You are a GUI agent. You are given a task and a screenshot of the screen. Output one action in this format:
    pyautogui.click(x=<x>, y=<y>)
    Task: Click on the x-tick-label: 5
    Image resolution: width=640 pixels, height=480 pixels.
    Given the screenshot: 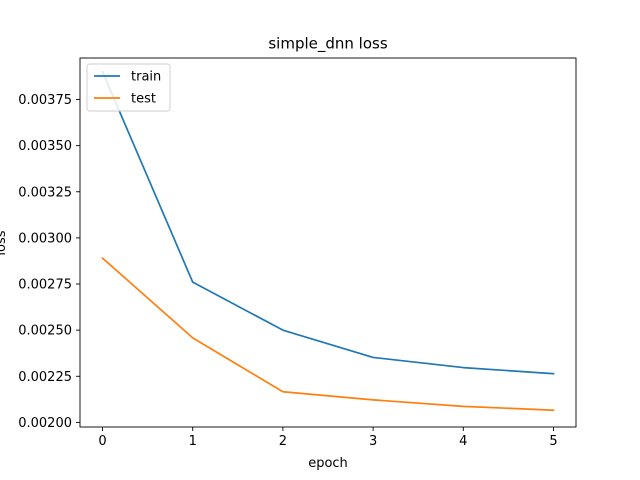 What is the action you would take?
    pyautogui.click(x=553, y=441)
    